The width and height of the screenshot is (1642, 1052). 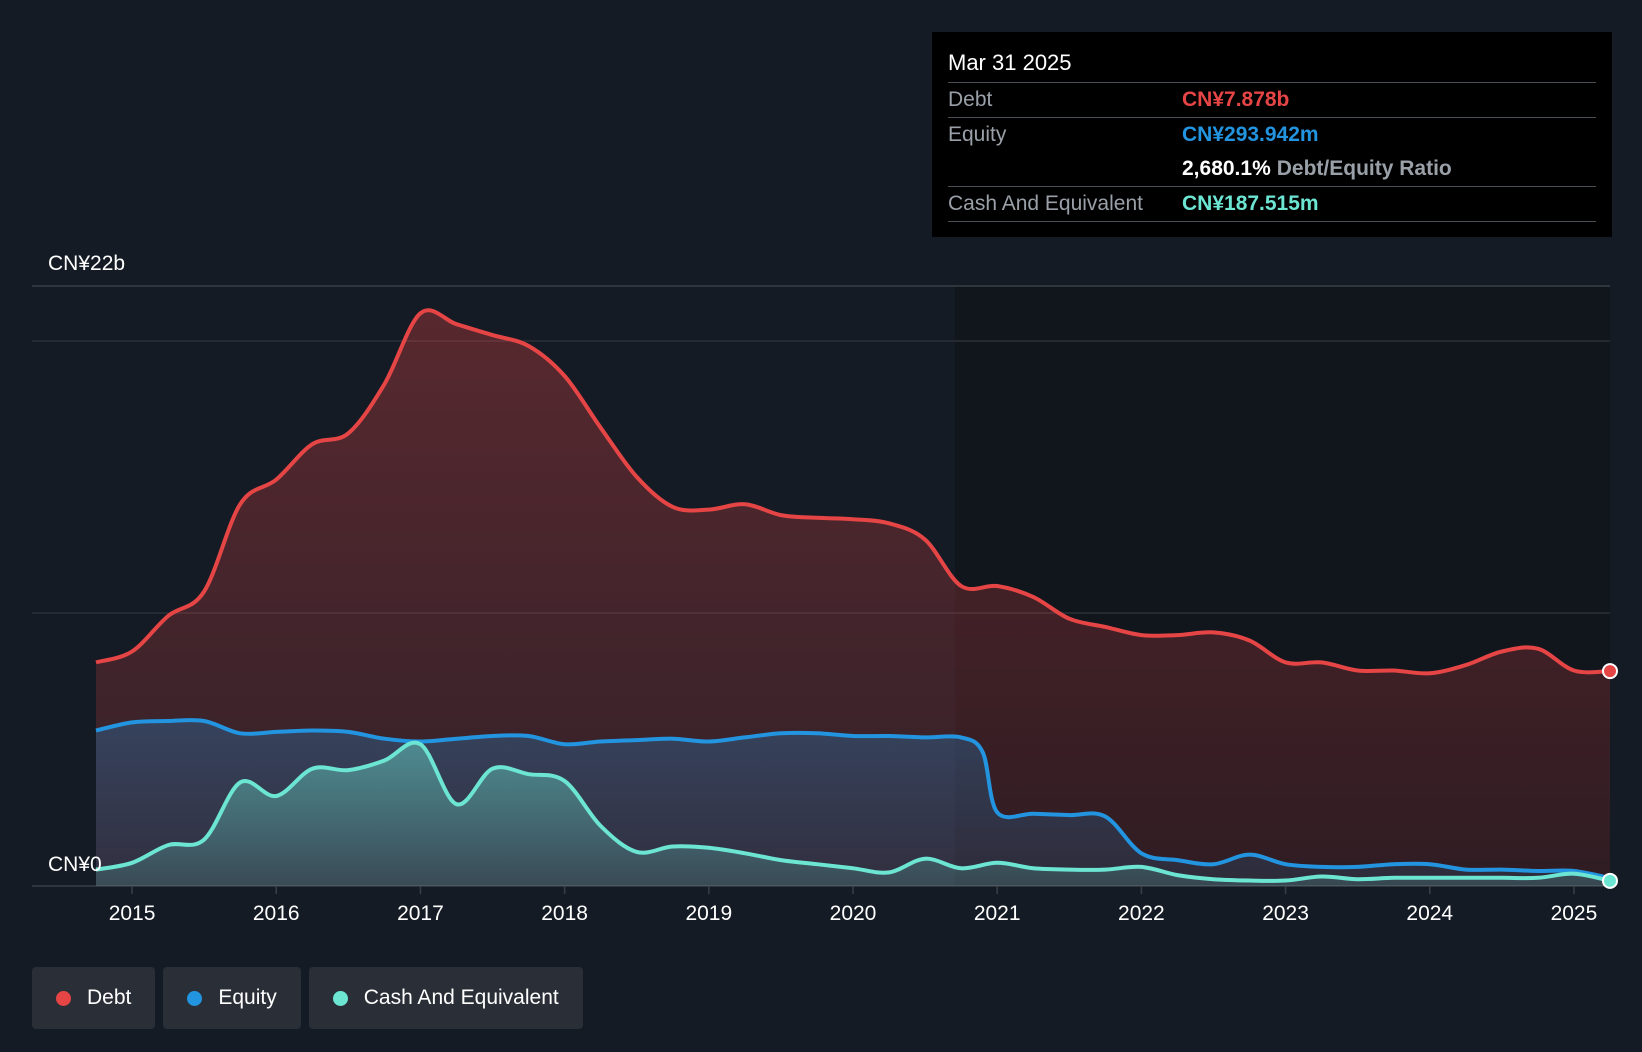 I want to click on tooltip-ratio-row: 2,680.1% Debt/Equity Ratio, so click(x=1272, y=169).